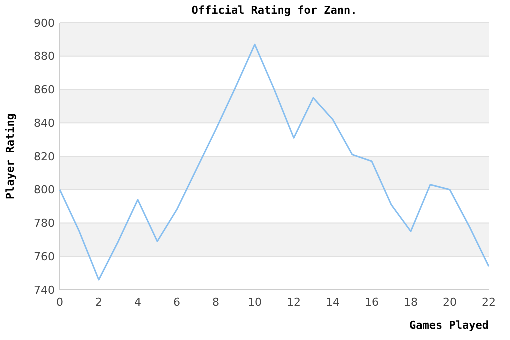  What do you see at coordinates (44, 123) in the screenshot?
I see `y-tick-label: 840` at bounding box center [44, 123].